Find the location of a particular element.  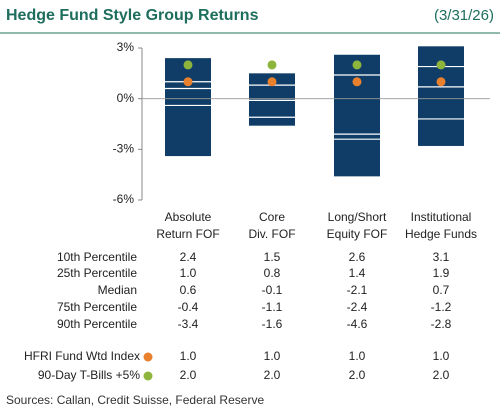

table-value: 0.7 is located at coordinates (441, 290).